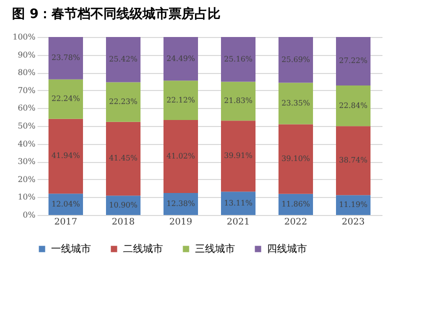 This screenshot has height=320, width=436. Describe the element at coordinates (29, 215) in the screenshot. I see `y-tick-label: 0%` at that location.